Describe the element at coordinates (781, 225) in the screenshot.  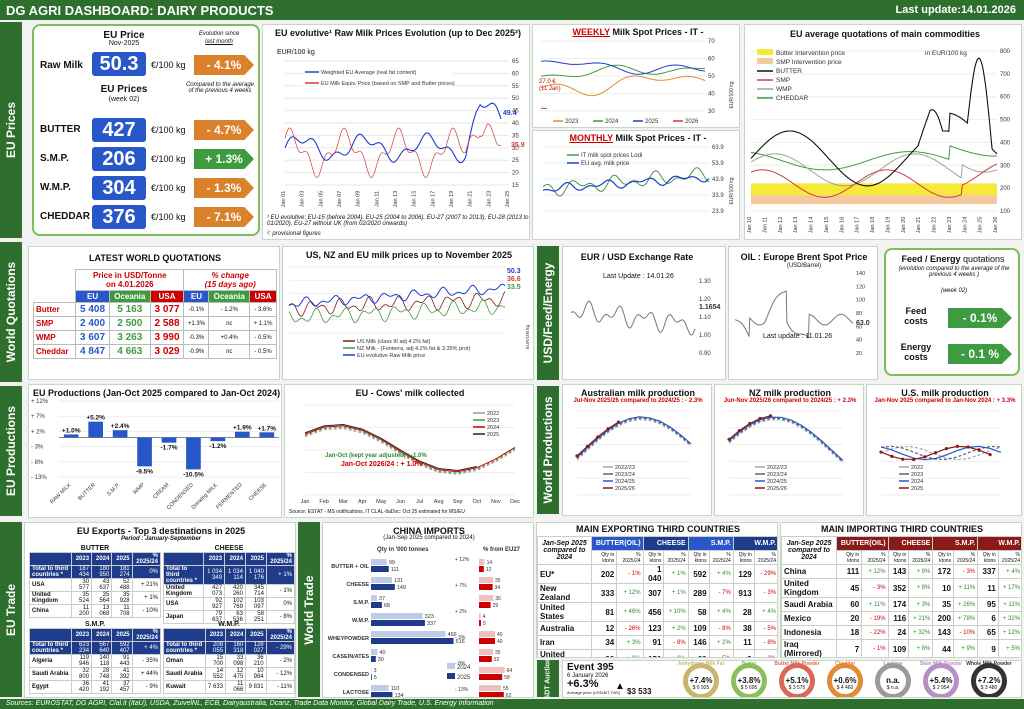
I see `x-tick: Jan 12` at that location.